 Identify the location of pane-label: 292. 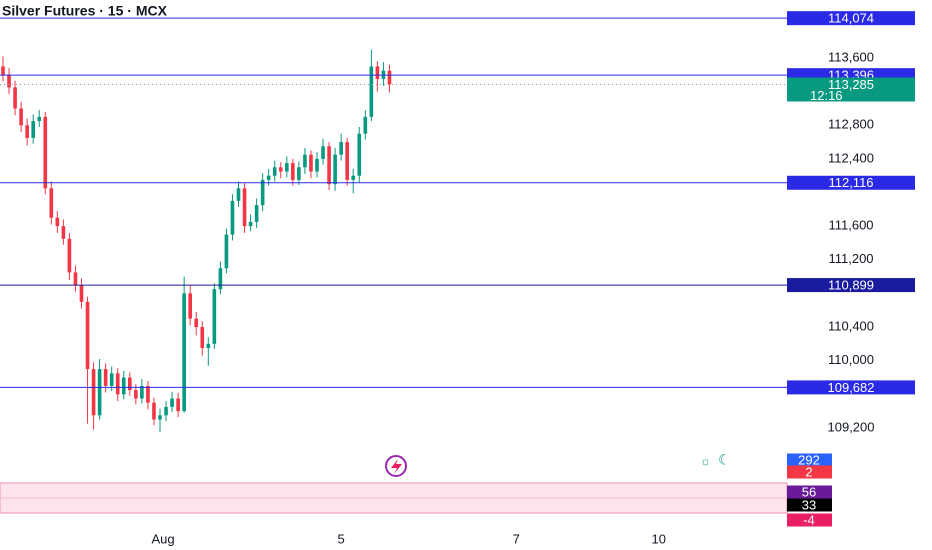
(809, 459).